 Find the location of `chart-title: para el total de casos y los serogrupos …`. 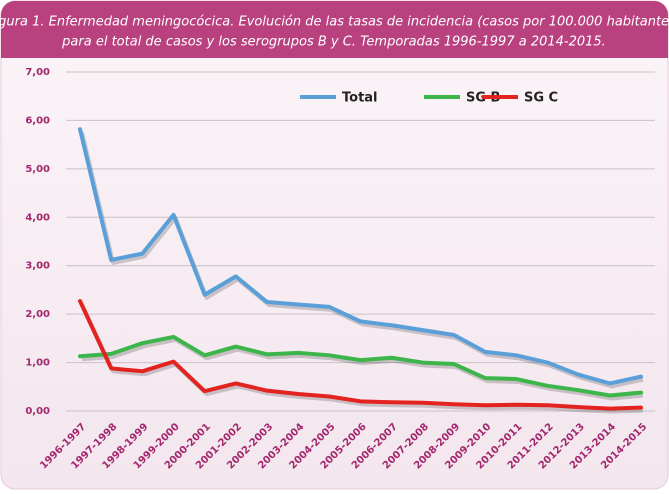

chart-title: para el total de casos y los serogrupos … is located at coordinates (333, 42).